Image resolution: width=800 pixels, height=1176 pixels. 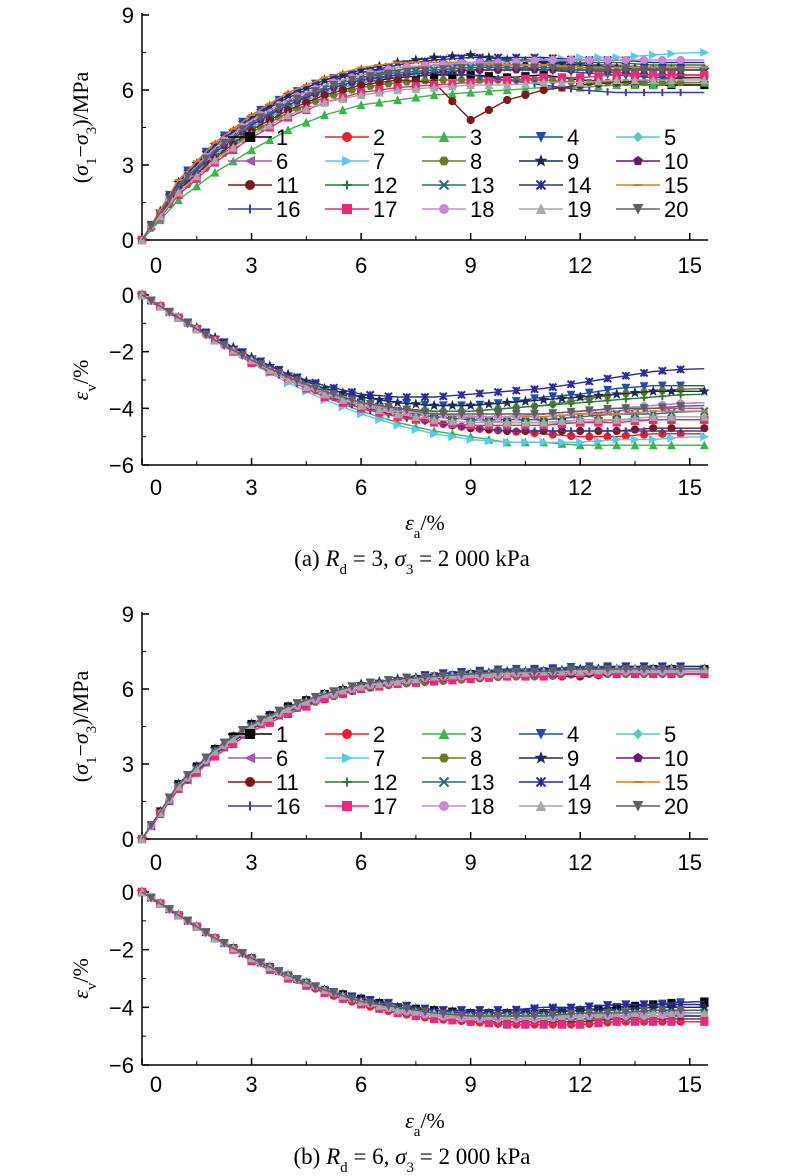 I want to click on legend-item-6: 6, so click(x=258, y=758).